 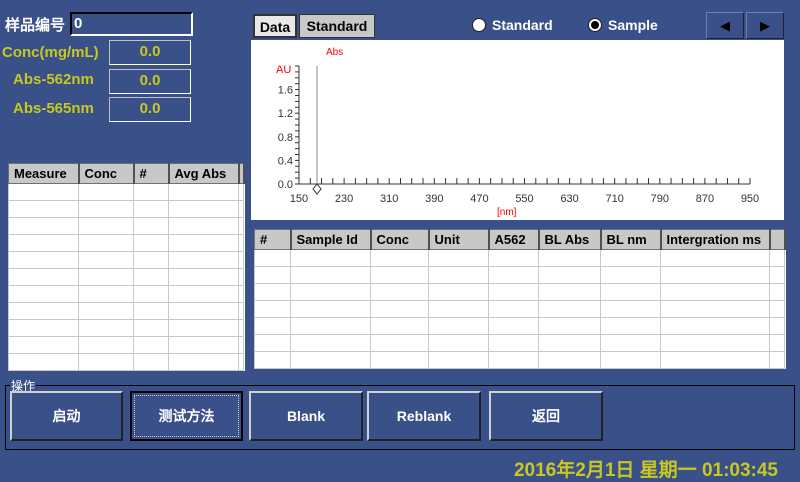 I want to click on x-tick-label: 710, so click(x=615, y=199).